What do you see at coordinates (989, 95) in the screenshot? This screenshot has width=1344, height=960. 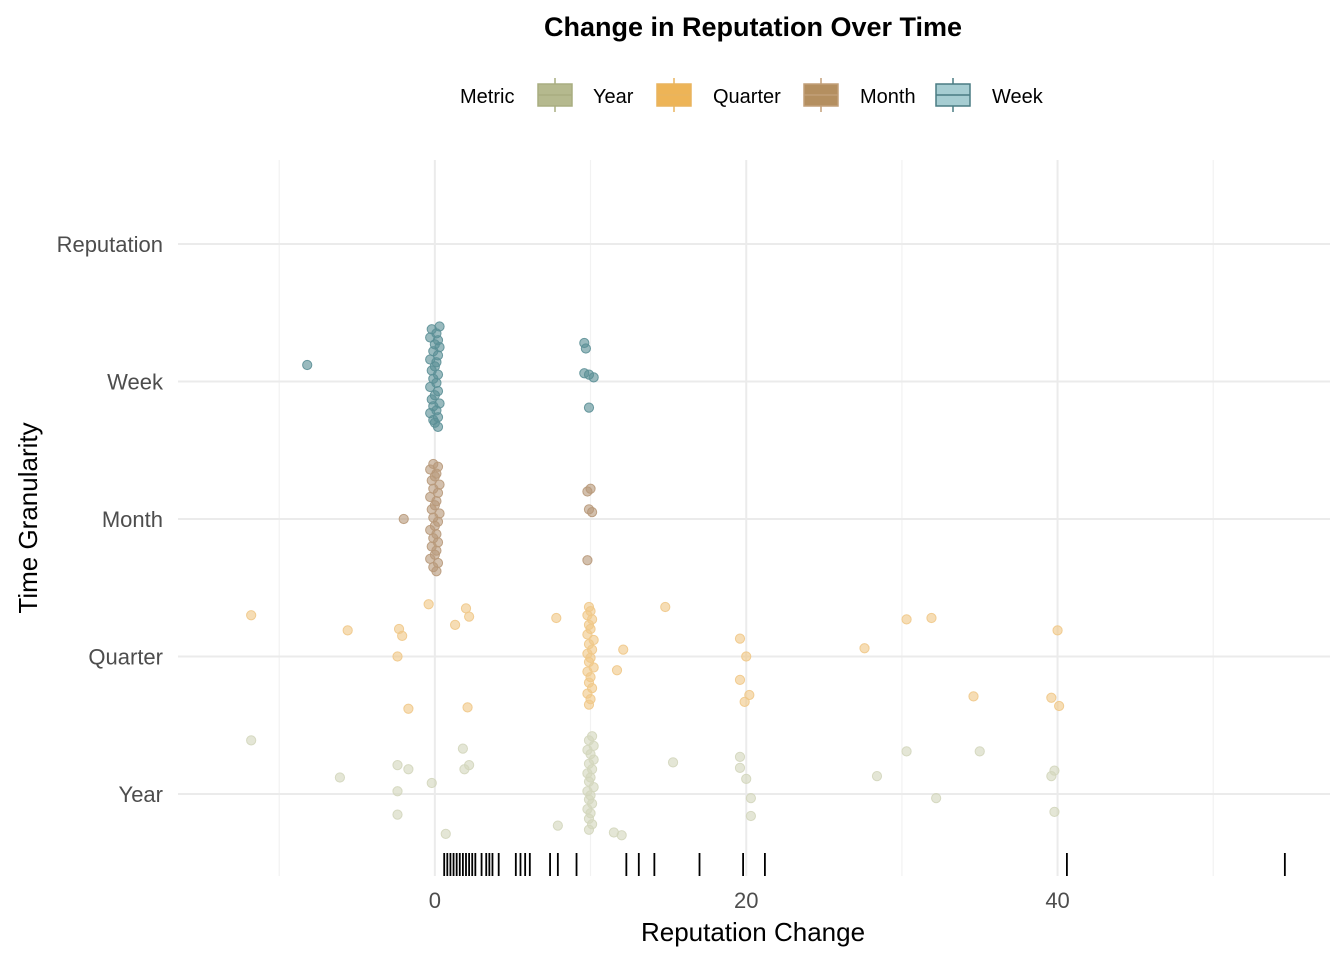 I see `legend-item-week: Week` at bounding box center [989, 95].